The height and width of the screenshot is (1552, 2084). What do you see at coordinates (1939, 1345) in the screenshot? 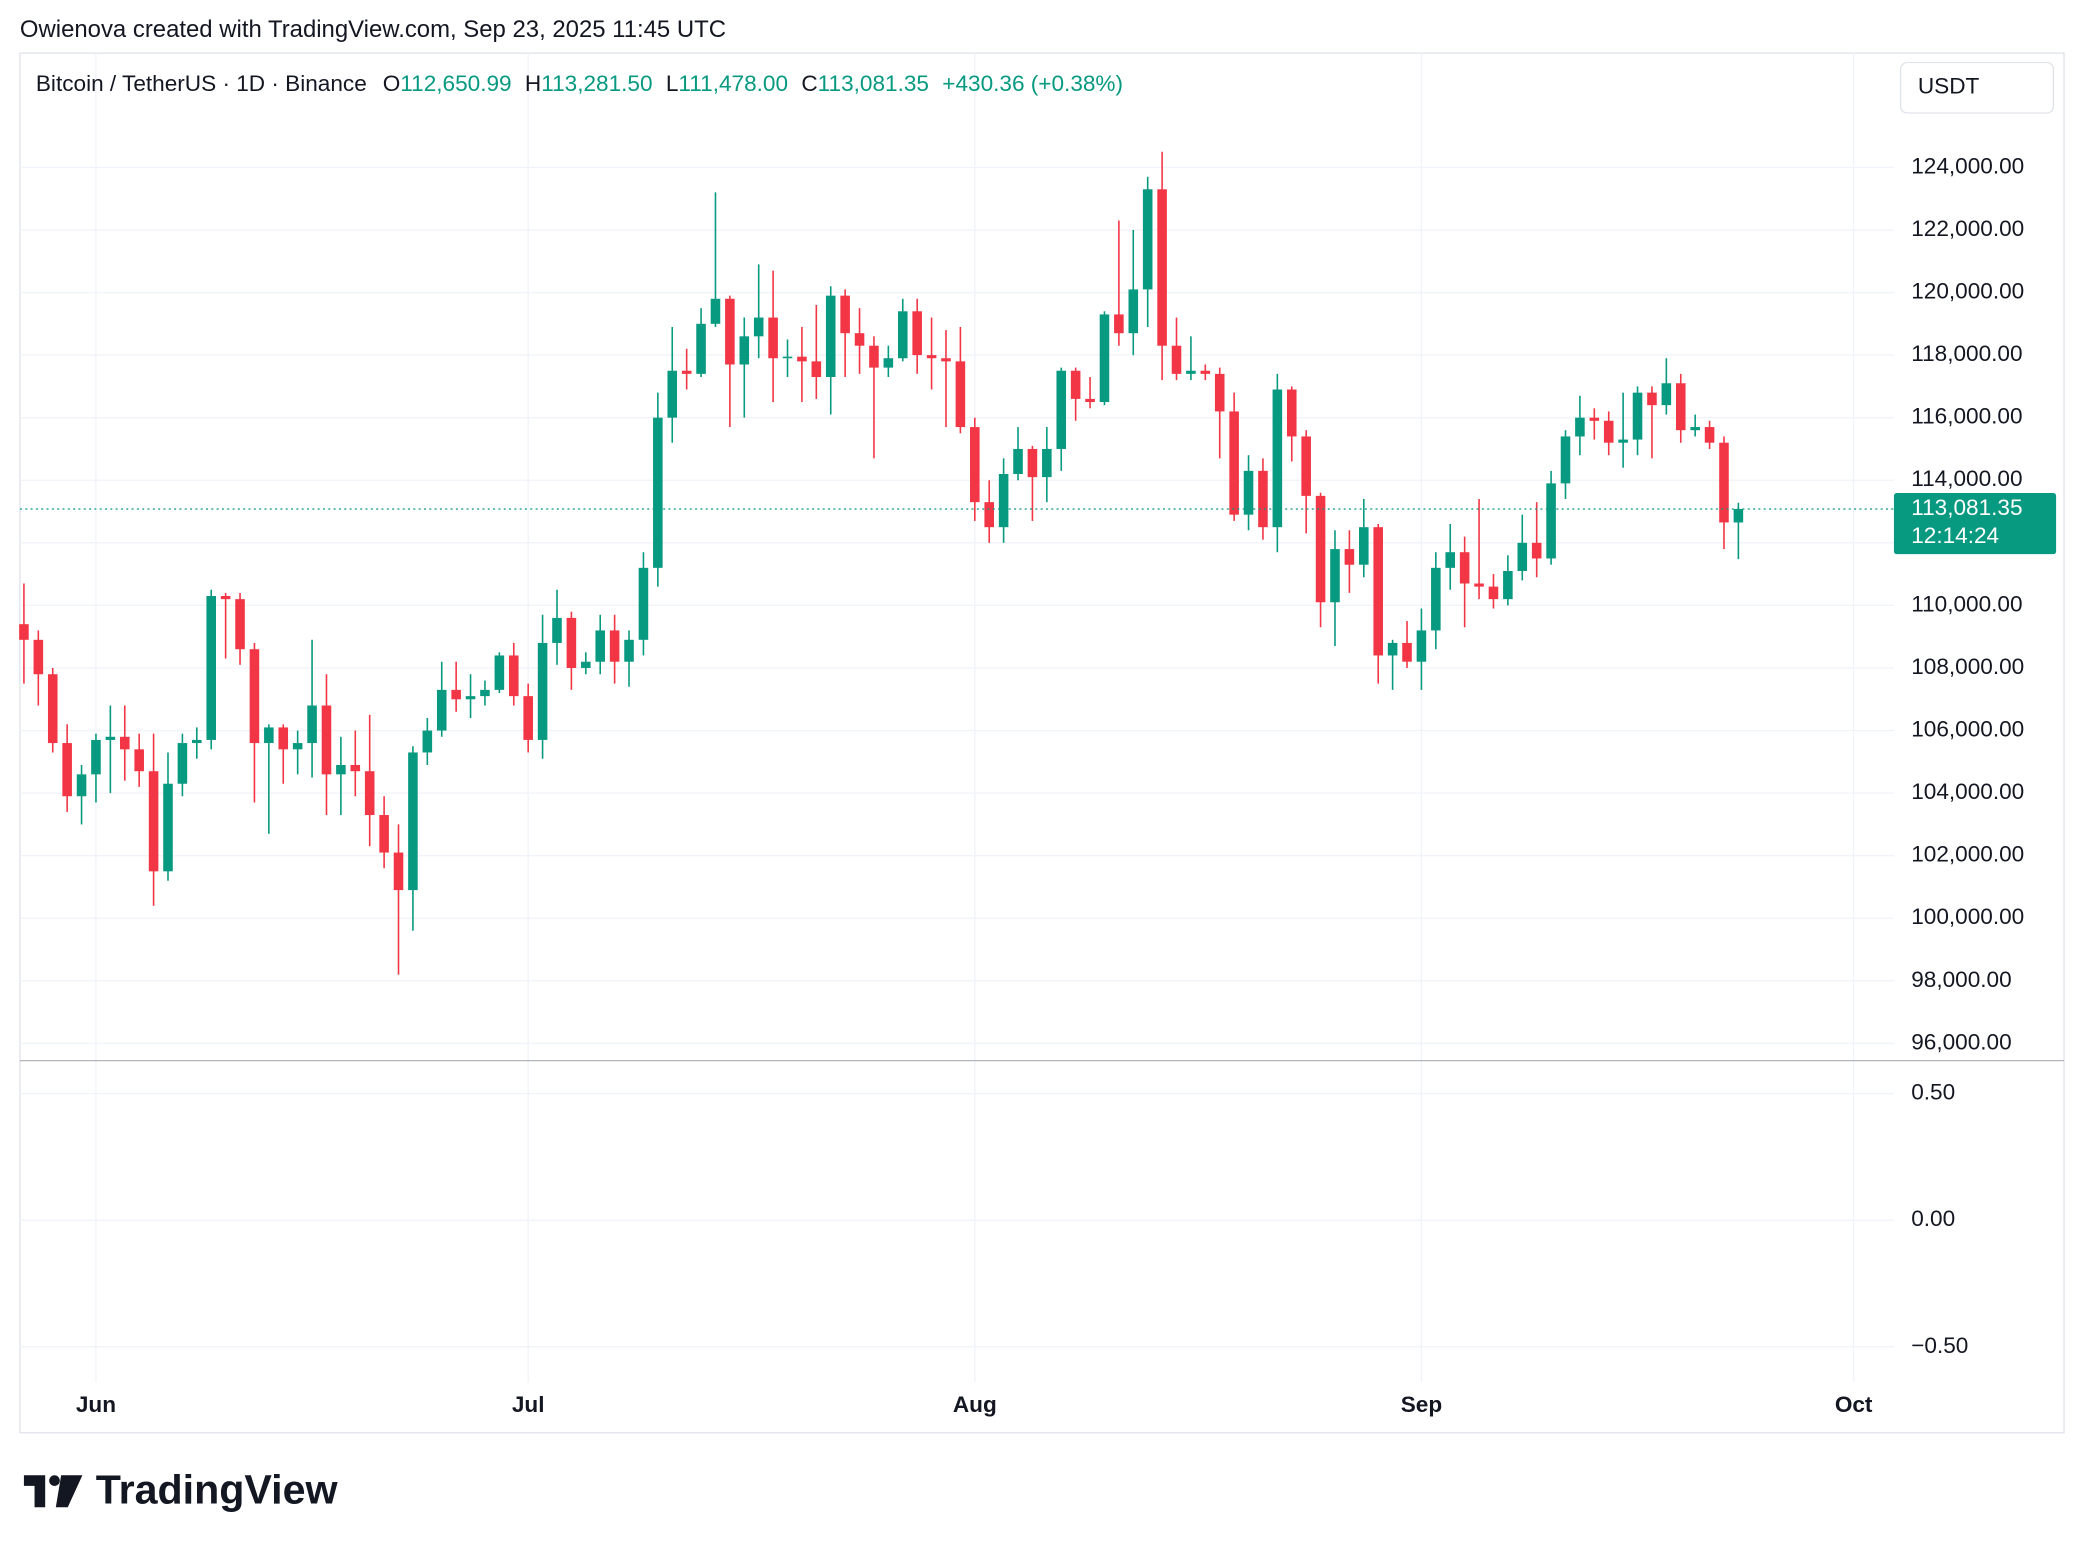
I see `indicator-tick-label: −0.50` at bounding box center [1939, 1345].